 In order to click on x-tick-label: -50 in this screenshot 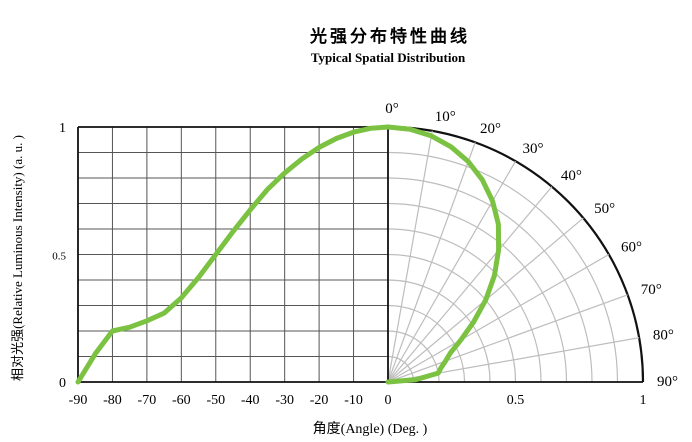, I will do `click(215, 400)`.